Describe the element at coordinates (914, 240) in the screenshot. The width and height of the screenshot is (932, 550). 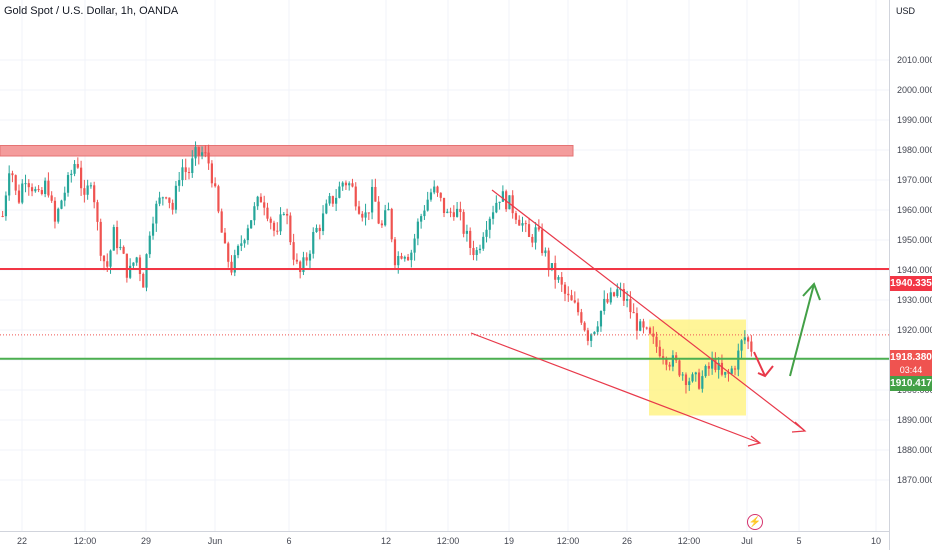
I see `y-tick-label: 1950.000` at that location.